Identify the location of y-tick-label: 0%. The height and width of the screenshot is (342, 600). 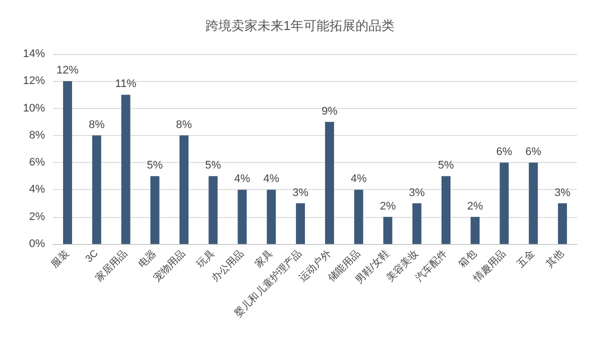
(37, 244).